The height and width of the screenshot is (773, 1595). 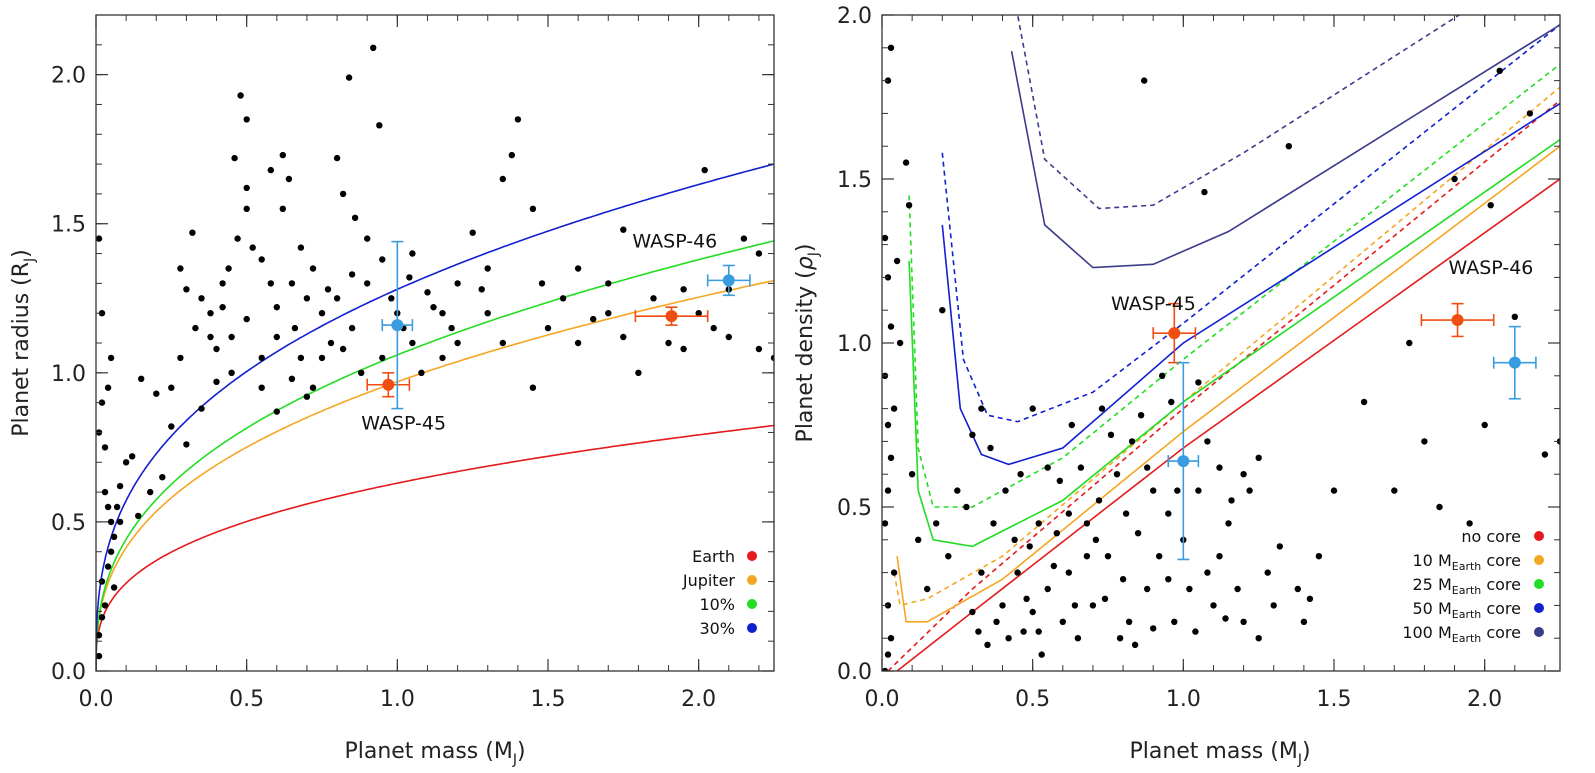 What do you see at coordinates (854, 180) in the screenshot?
I see `y-tick-label: 1.5` at bounding box center [854, 180].